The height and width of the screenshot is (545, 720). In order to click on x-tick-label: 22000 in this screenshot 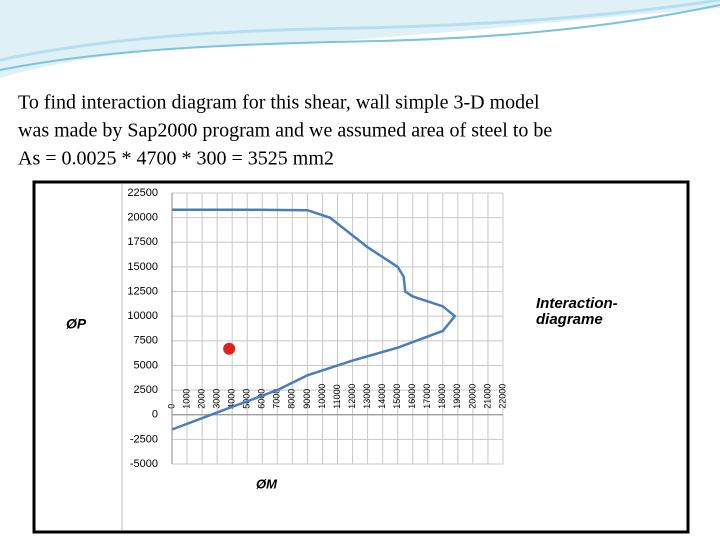, I will do `click(502, 396)`.